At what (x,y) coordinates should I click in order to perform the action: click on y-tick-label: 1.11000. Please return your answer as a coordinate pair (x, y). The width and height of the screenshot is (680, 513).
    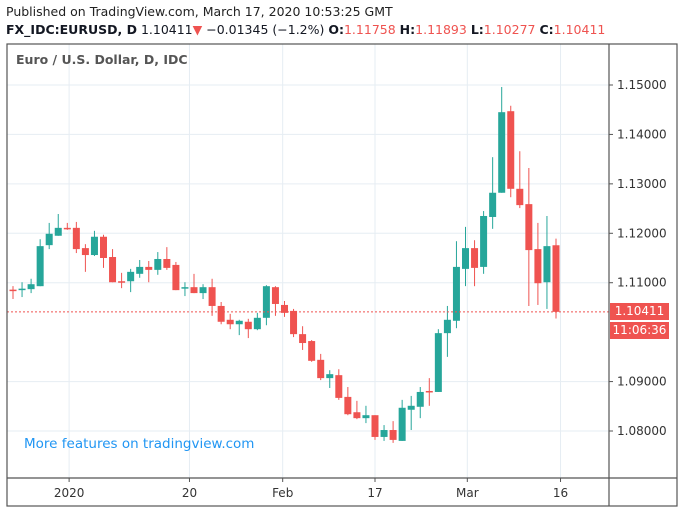
    Looking at the image, I should click on (642, 283).